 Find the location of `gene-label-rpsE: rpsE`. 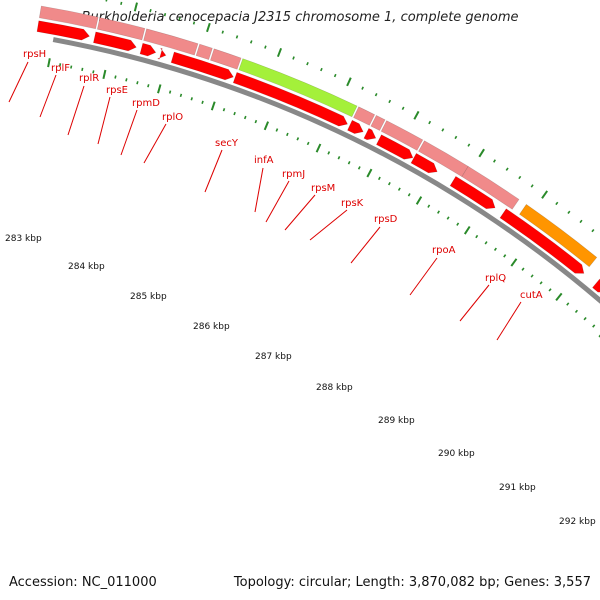

gene-label-rpsE: rpsE is located at coordinates (117, 90).